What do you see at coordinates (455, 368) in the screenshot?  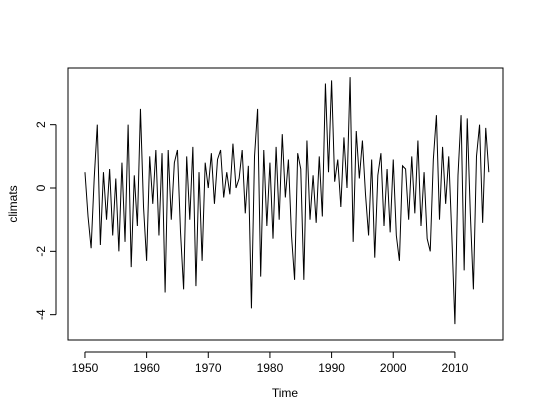 I see `x-tick-label: 2010` at bounding box center [455, 368].